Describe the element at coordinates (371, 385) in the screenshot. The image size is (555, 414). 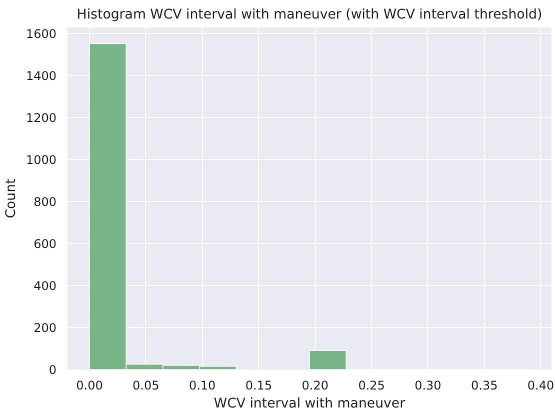
I see `x-tick-label: 0.25` at that location.